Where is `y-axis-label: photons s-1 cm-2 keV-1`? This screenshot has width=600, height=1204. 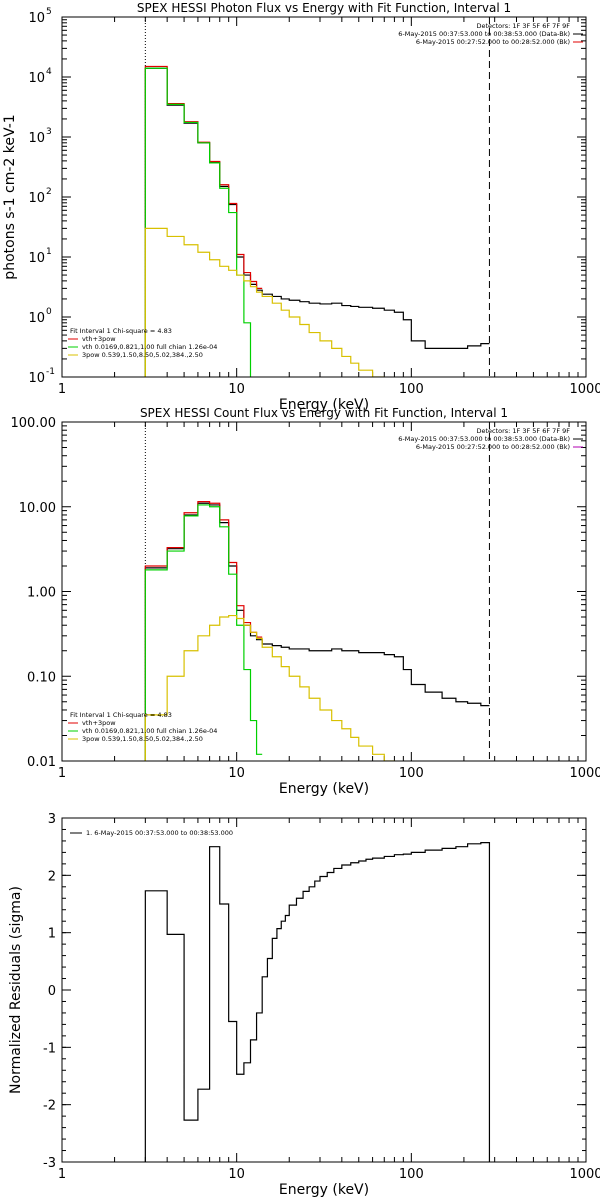 y-axis-label: photons s-1 cm-2 keV-1 is located at coordinates (10, 196).